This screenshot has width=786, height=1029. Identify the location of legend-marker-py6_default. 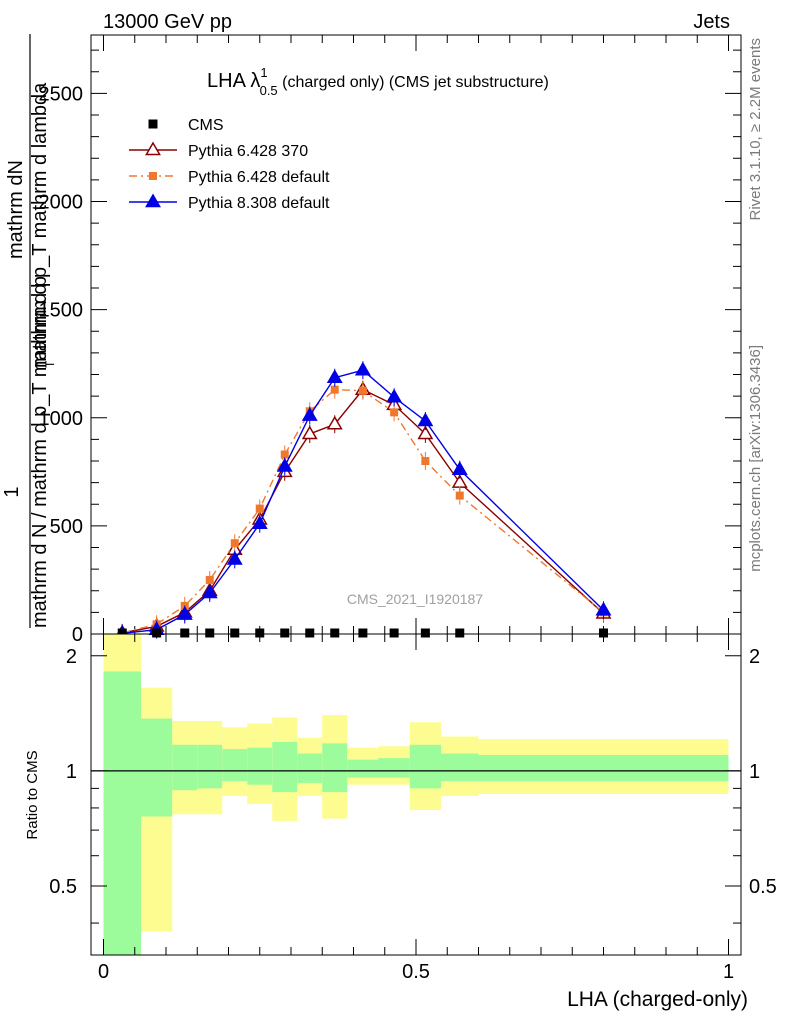
(153, 176).